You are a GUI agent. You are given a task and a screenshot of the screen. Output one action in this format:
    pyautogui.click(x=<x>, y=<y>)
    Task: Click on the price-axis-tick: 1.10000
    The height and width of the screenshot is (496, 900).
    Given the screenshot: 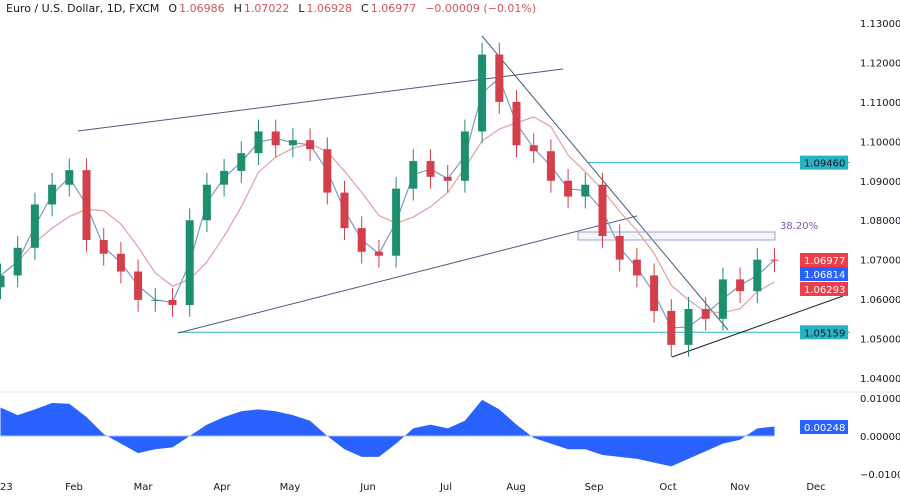 What is the action you would take?
    pyautogui.click(x=880, y=142)
    